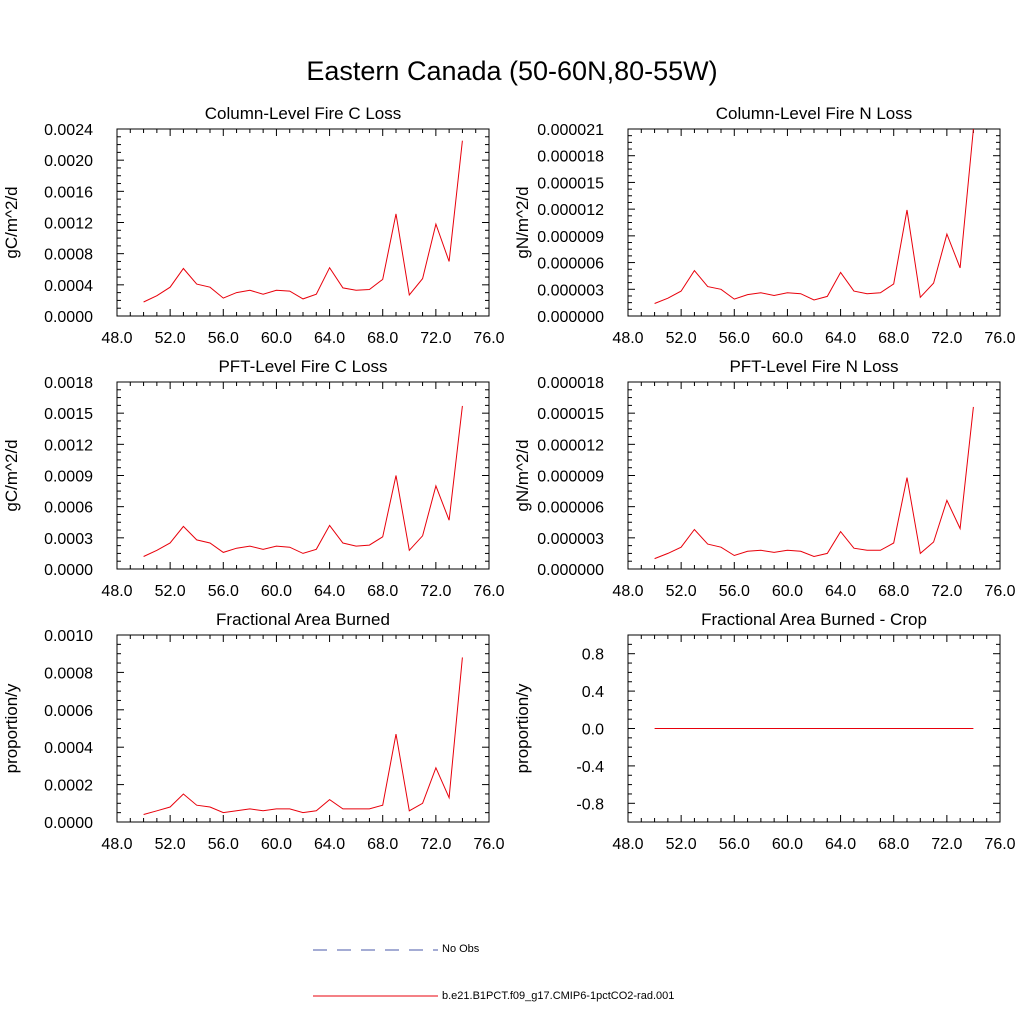  Describe the element at coordinates (68, 414) in the screenshot. I see `y-tick-label: 0.0015` at that location.